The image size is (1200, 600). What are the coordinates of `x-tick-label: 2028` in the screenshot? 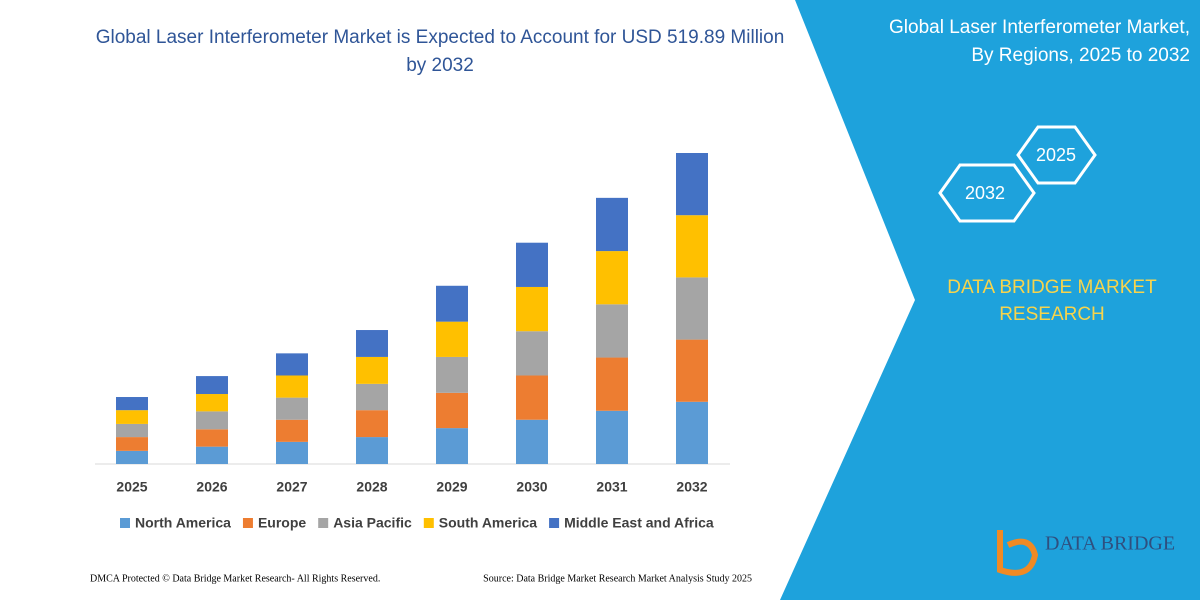 It's located at (371, 487).